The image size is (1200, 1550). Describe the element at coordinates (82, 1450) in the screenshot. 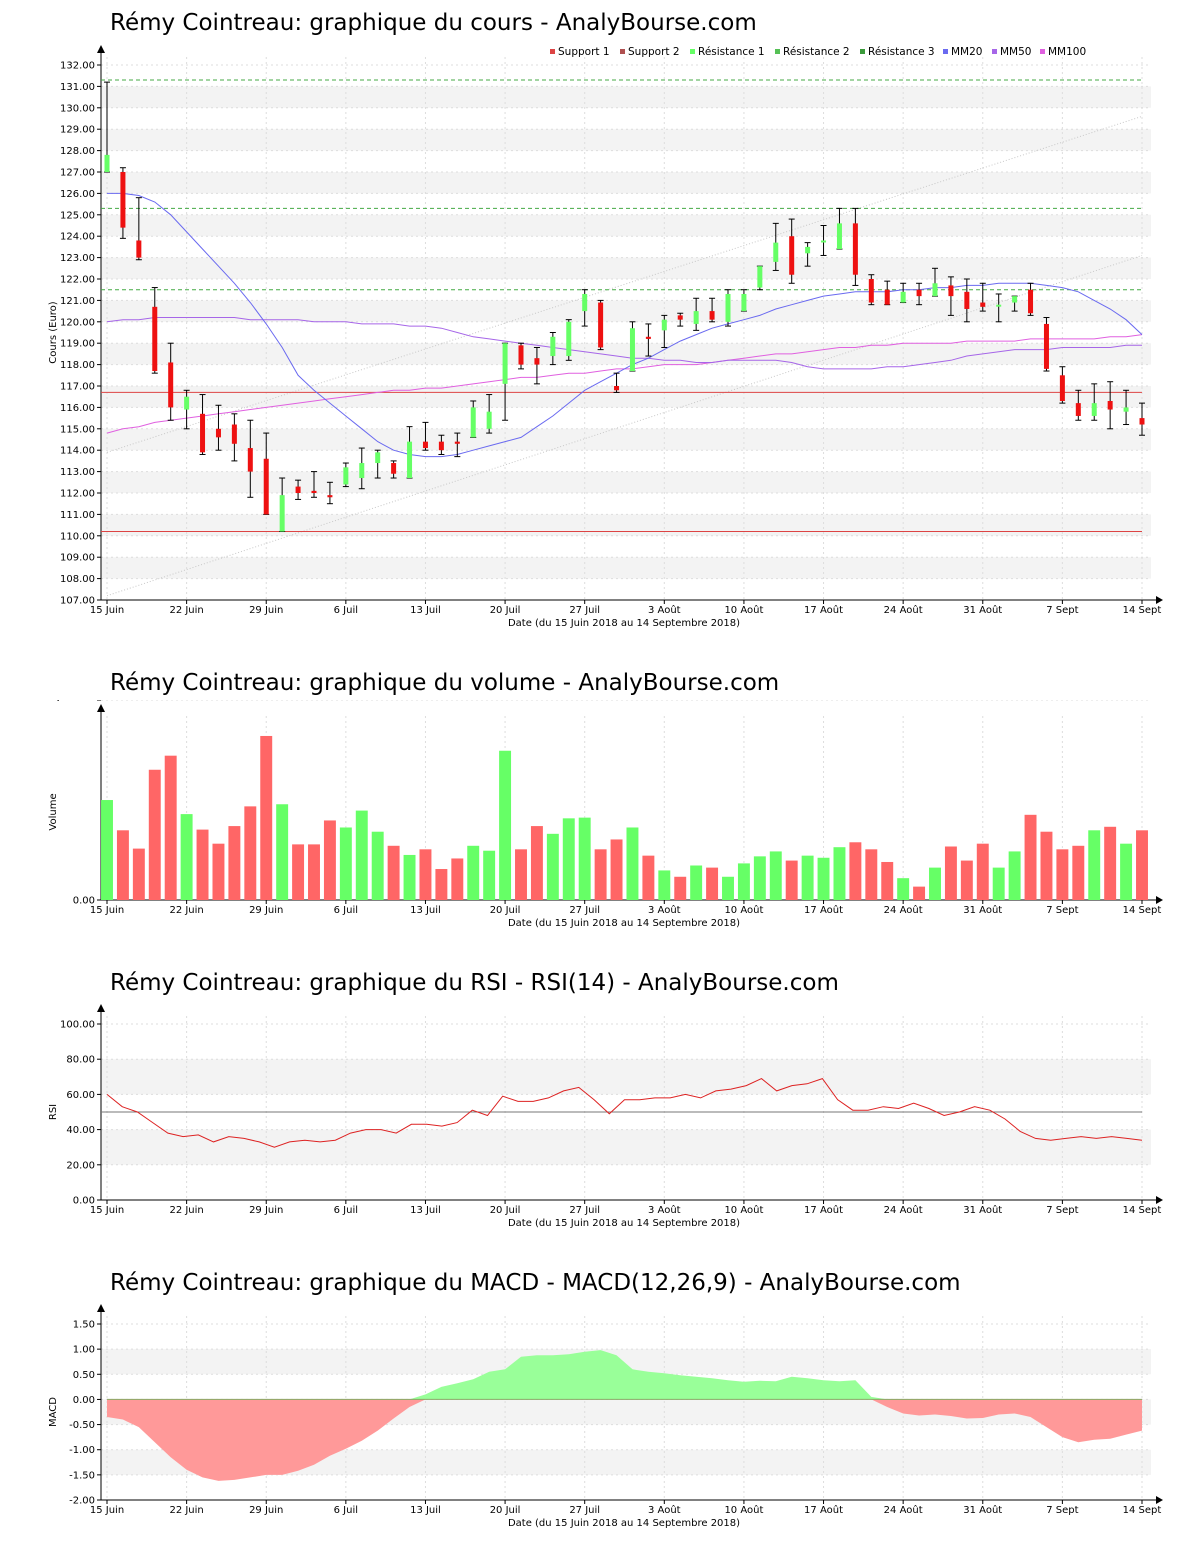

I see `macd-ytick-label: -1.00` at that location.